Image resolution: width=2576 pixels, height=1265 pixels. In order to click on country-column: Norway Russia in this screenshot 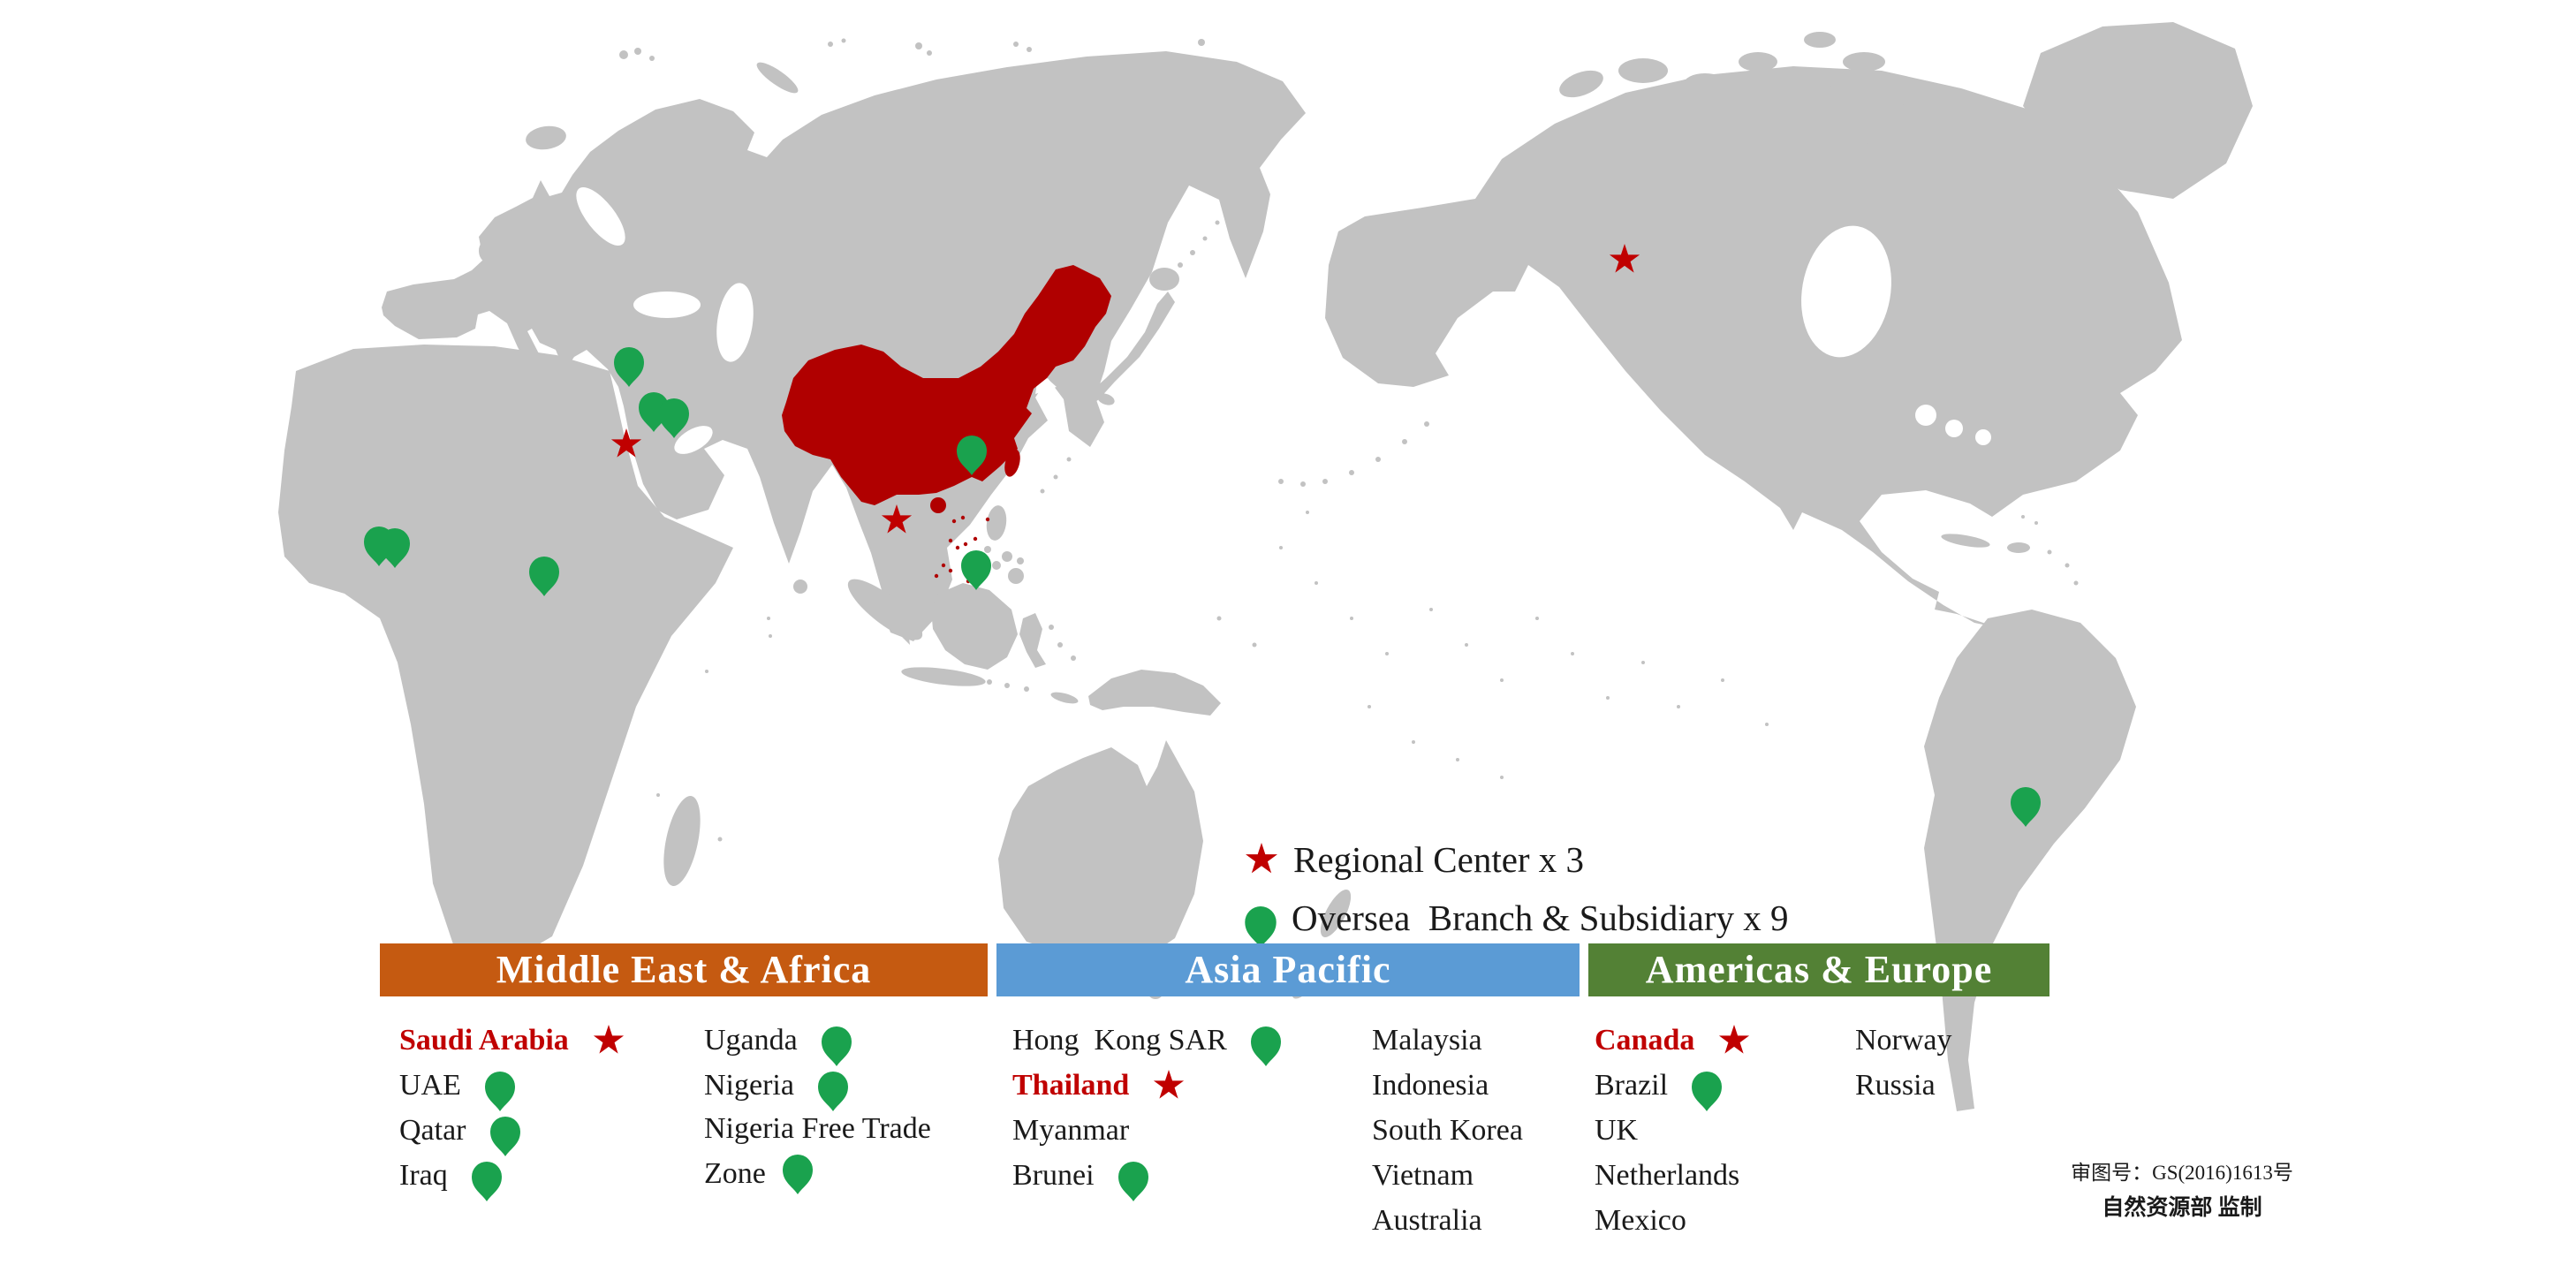, I will do `click(1952, 1063)`.